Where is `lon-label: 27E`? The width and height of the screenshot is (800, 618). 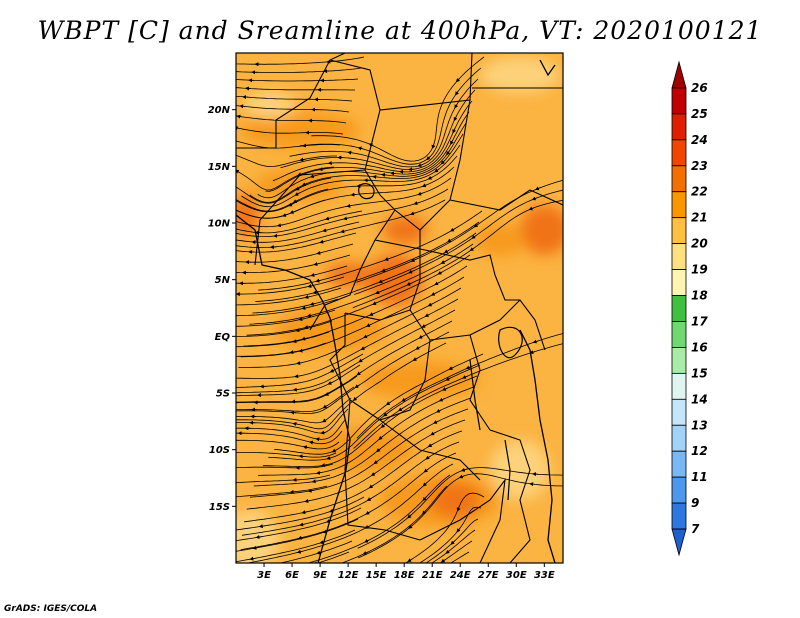
lon-label: 27E is located at coordinates (488, 575).